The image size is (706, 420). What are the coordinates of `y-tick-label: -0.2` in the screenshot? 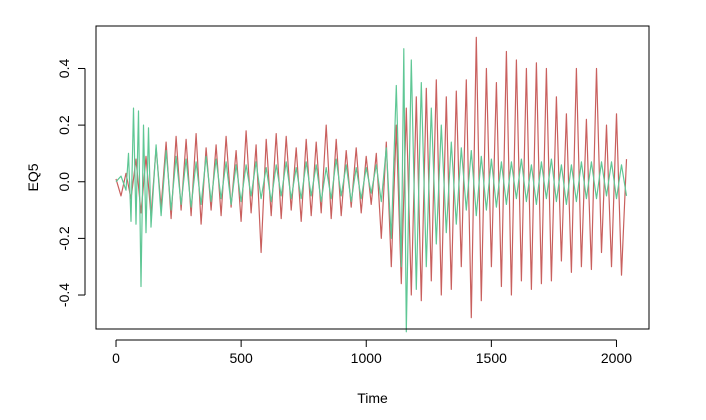 It's located at (64, 238).